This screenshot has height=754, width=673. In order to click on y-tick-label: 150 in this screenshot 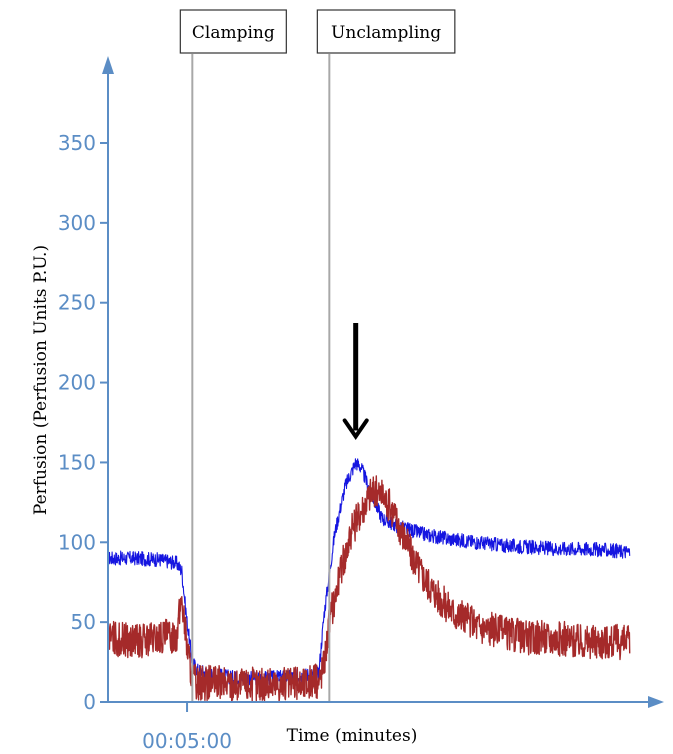, I will do `click(77, 462)`.